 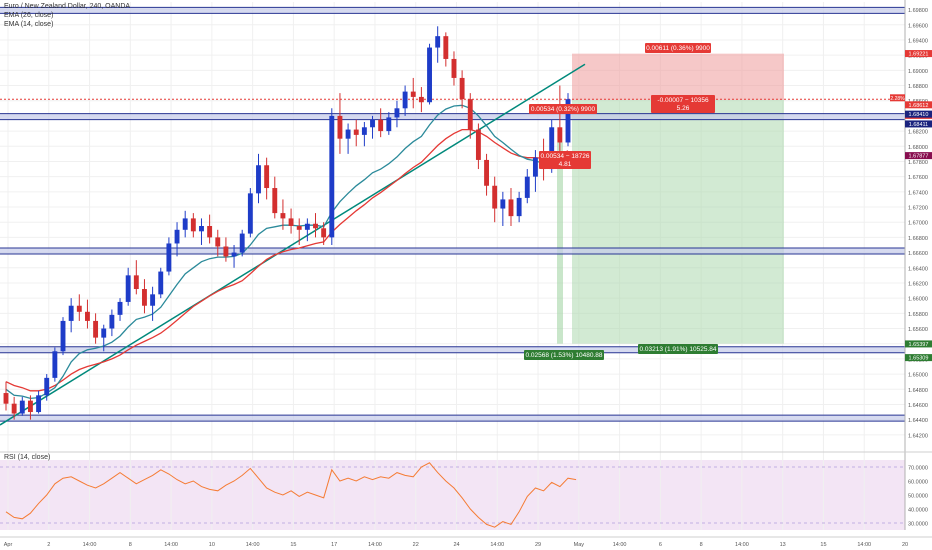 I want to click on price-tick-label: 1.69000, so click(x=918, y=72).